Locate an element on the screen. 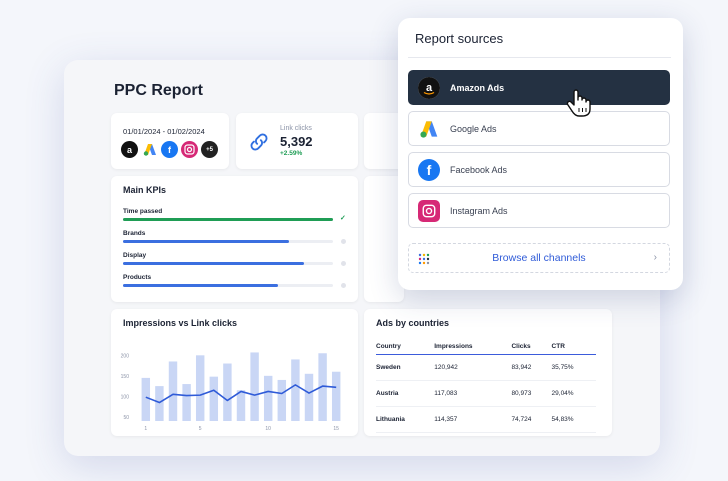  instagram-icon is located at coordinates (189, 149).